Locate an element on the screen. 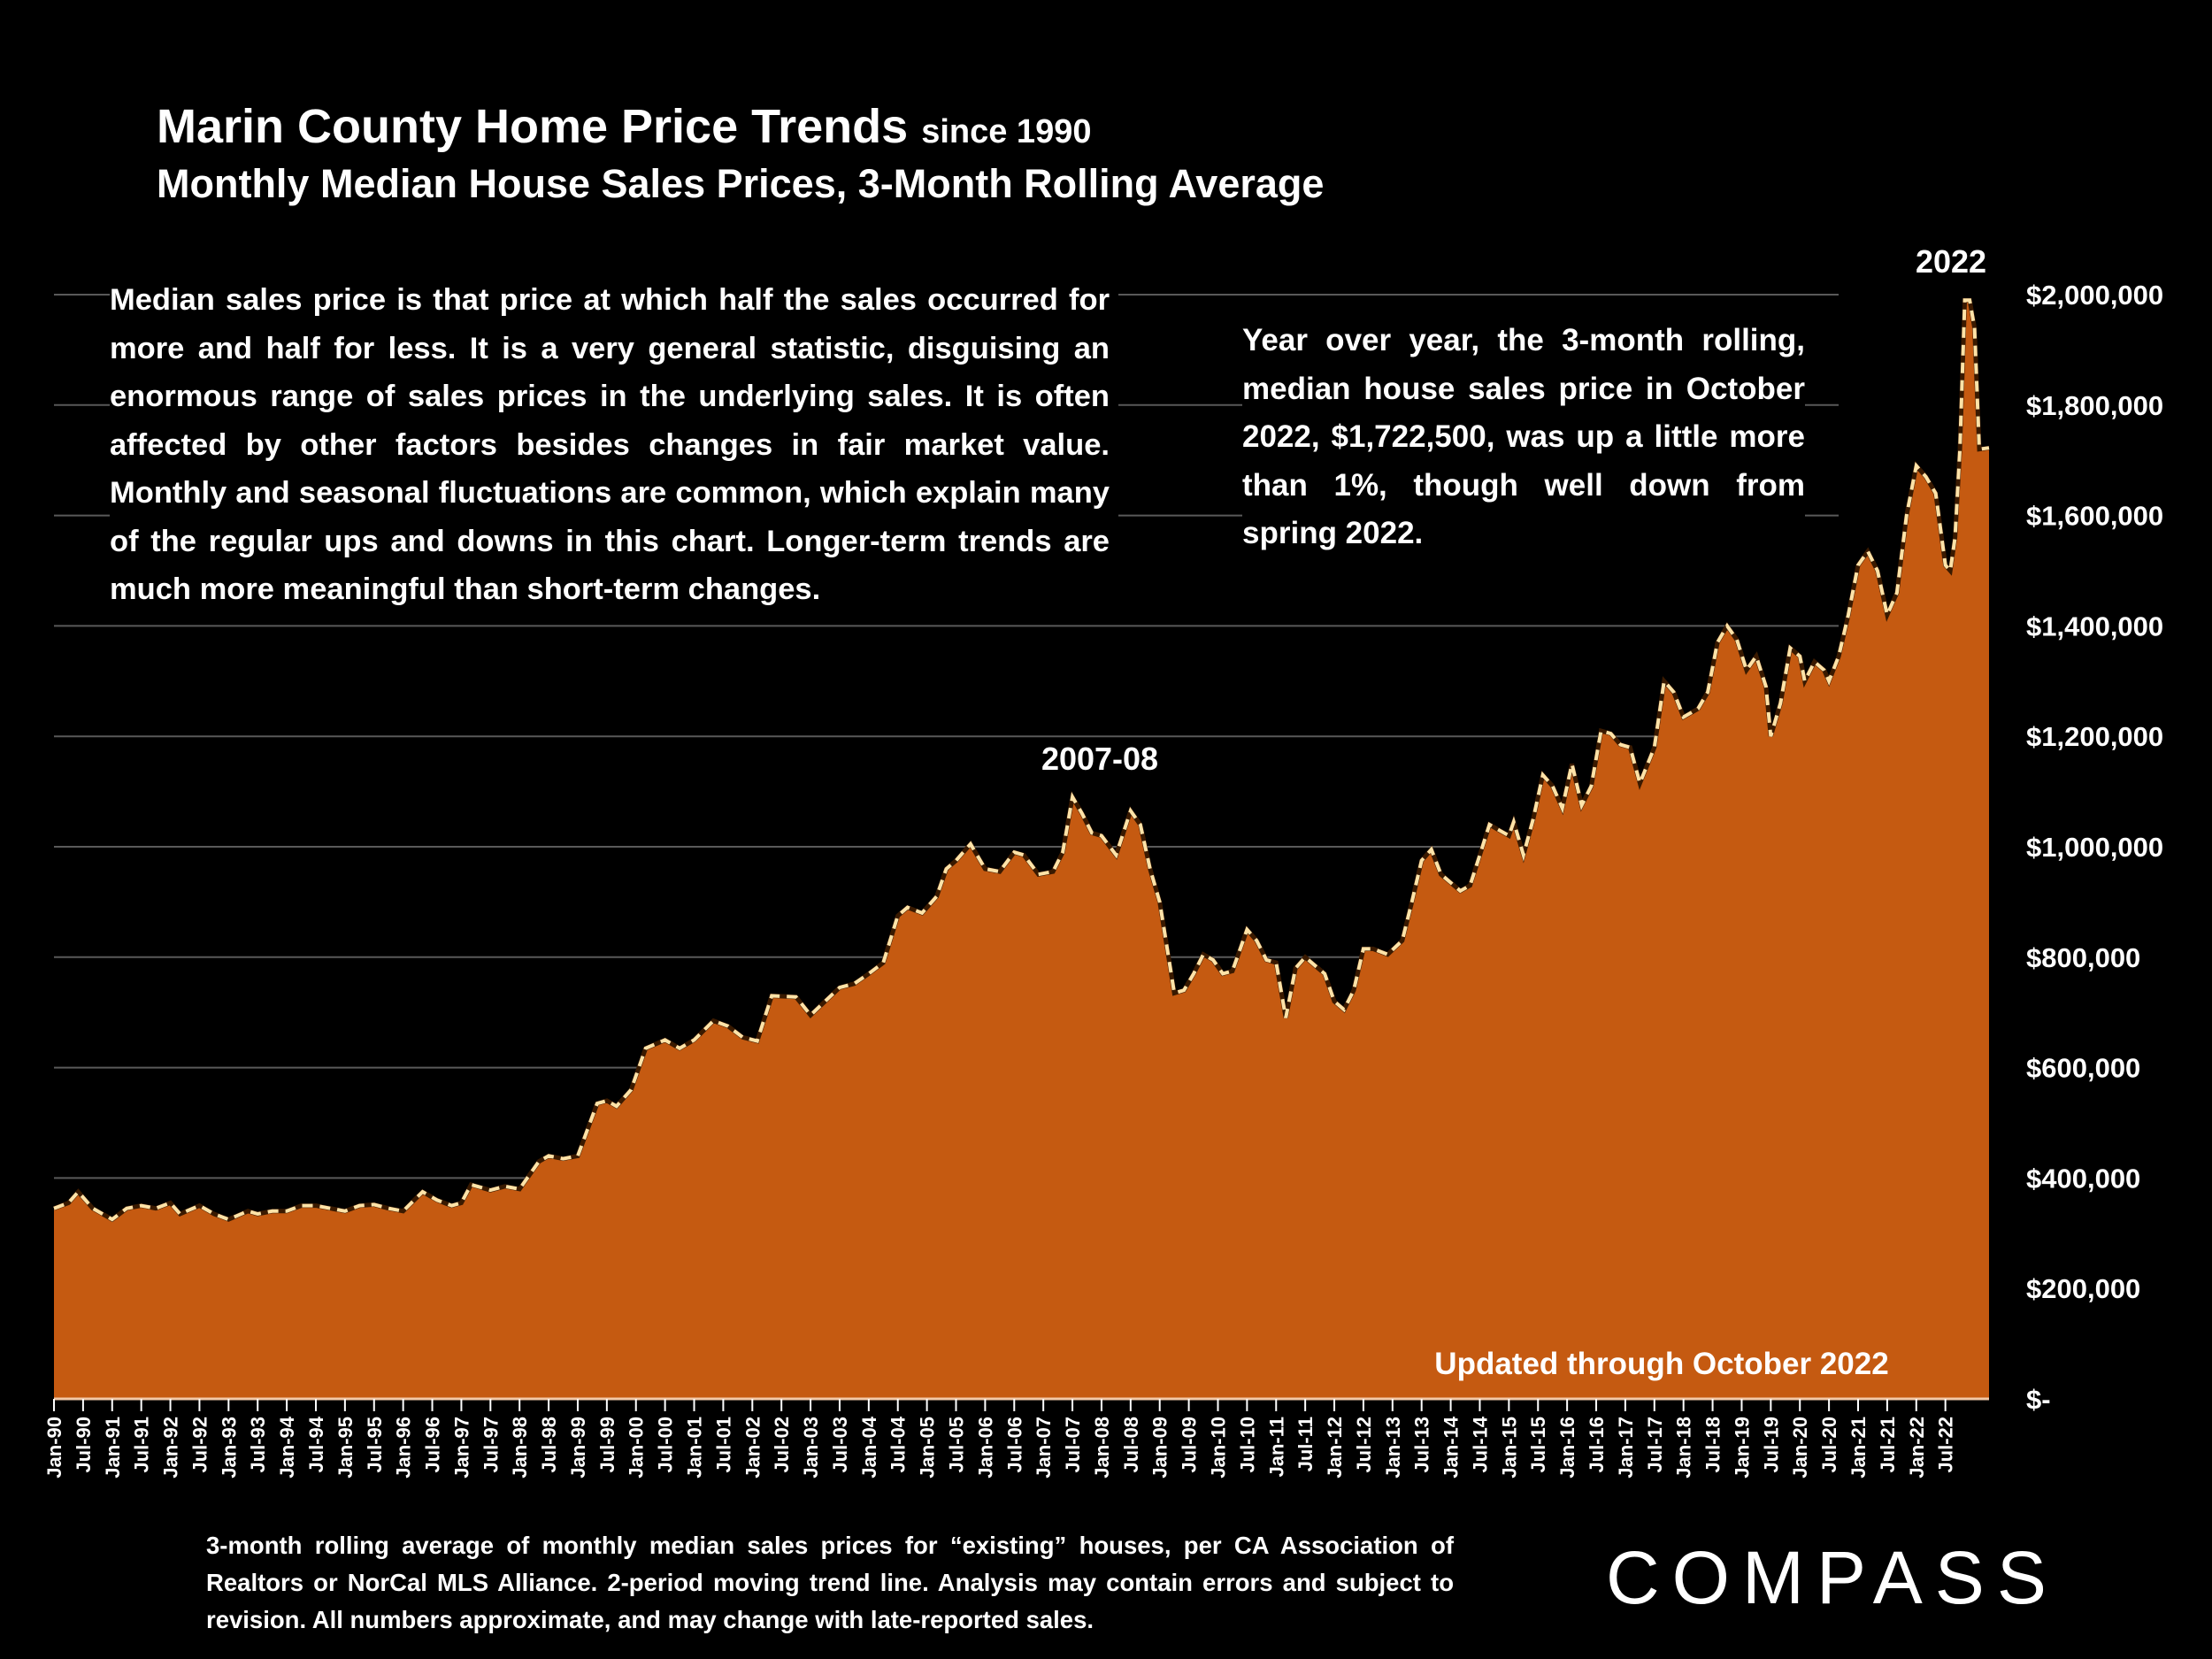 The width and height of the screenshot is (2212, 1659). x-tick-label: Jan-91 is located at coordinates (113, 1448).